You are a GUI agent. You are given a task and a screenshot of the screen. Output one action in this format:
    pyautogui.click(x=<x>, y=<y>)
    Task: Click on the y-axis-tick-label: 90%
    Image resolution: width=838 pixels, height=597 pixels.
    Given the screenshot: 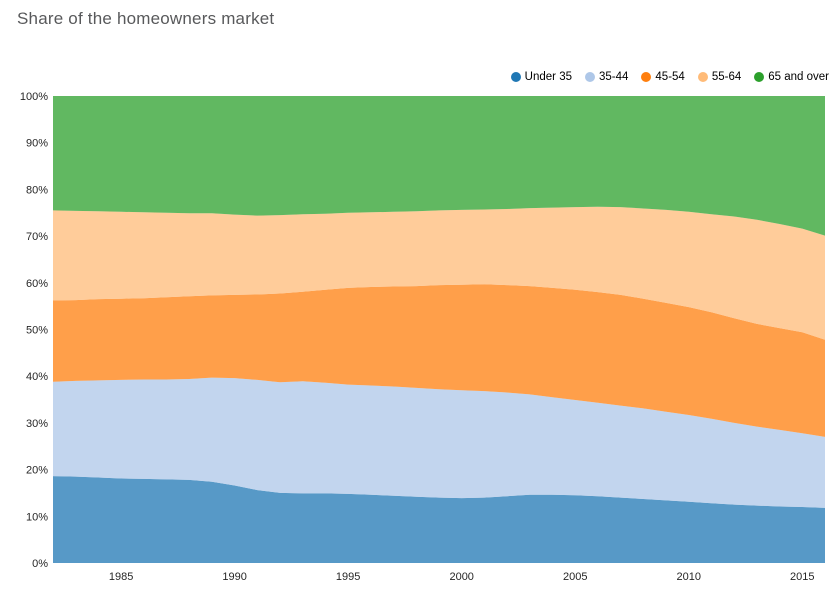 What is the action you would take?
    pyautogui.click(x=37, y=144)
    